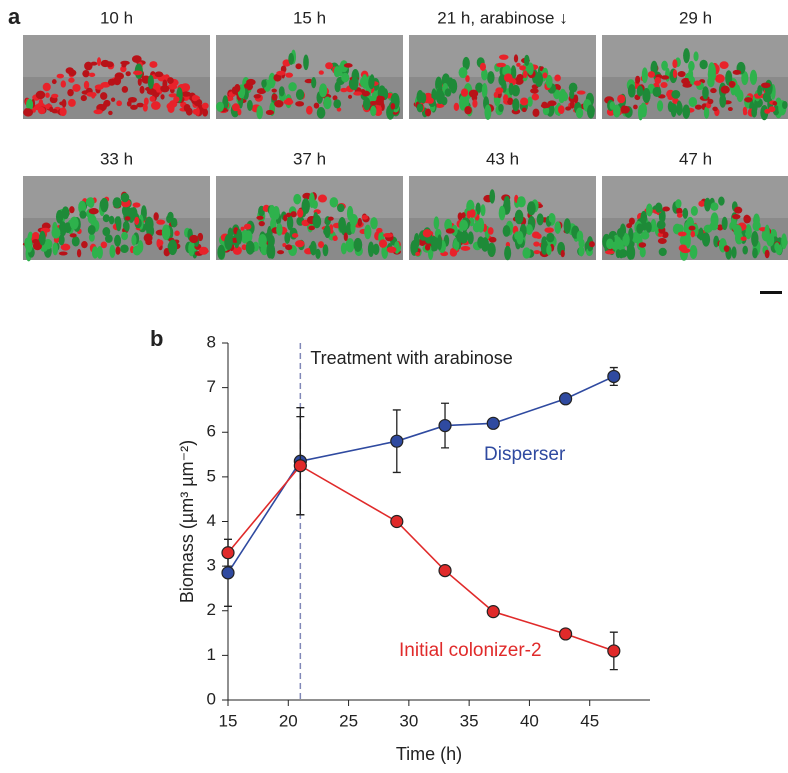 This screenshot has width=788, height=773. I want to click on y-tick-label: 5, so click(211, 475).